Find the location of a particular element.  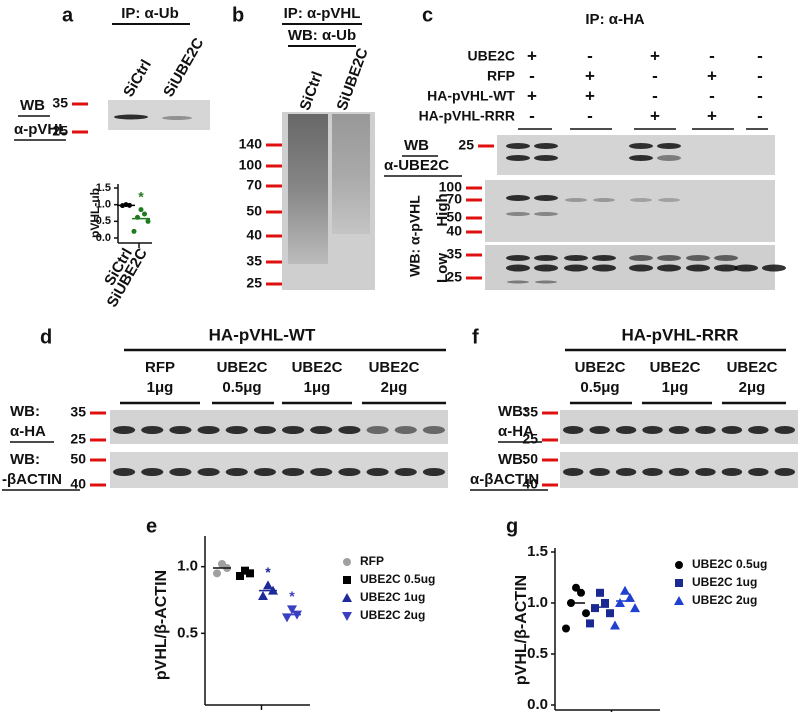

mw-marker: 70 is located at coordinates (254, 185).